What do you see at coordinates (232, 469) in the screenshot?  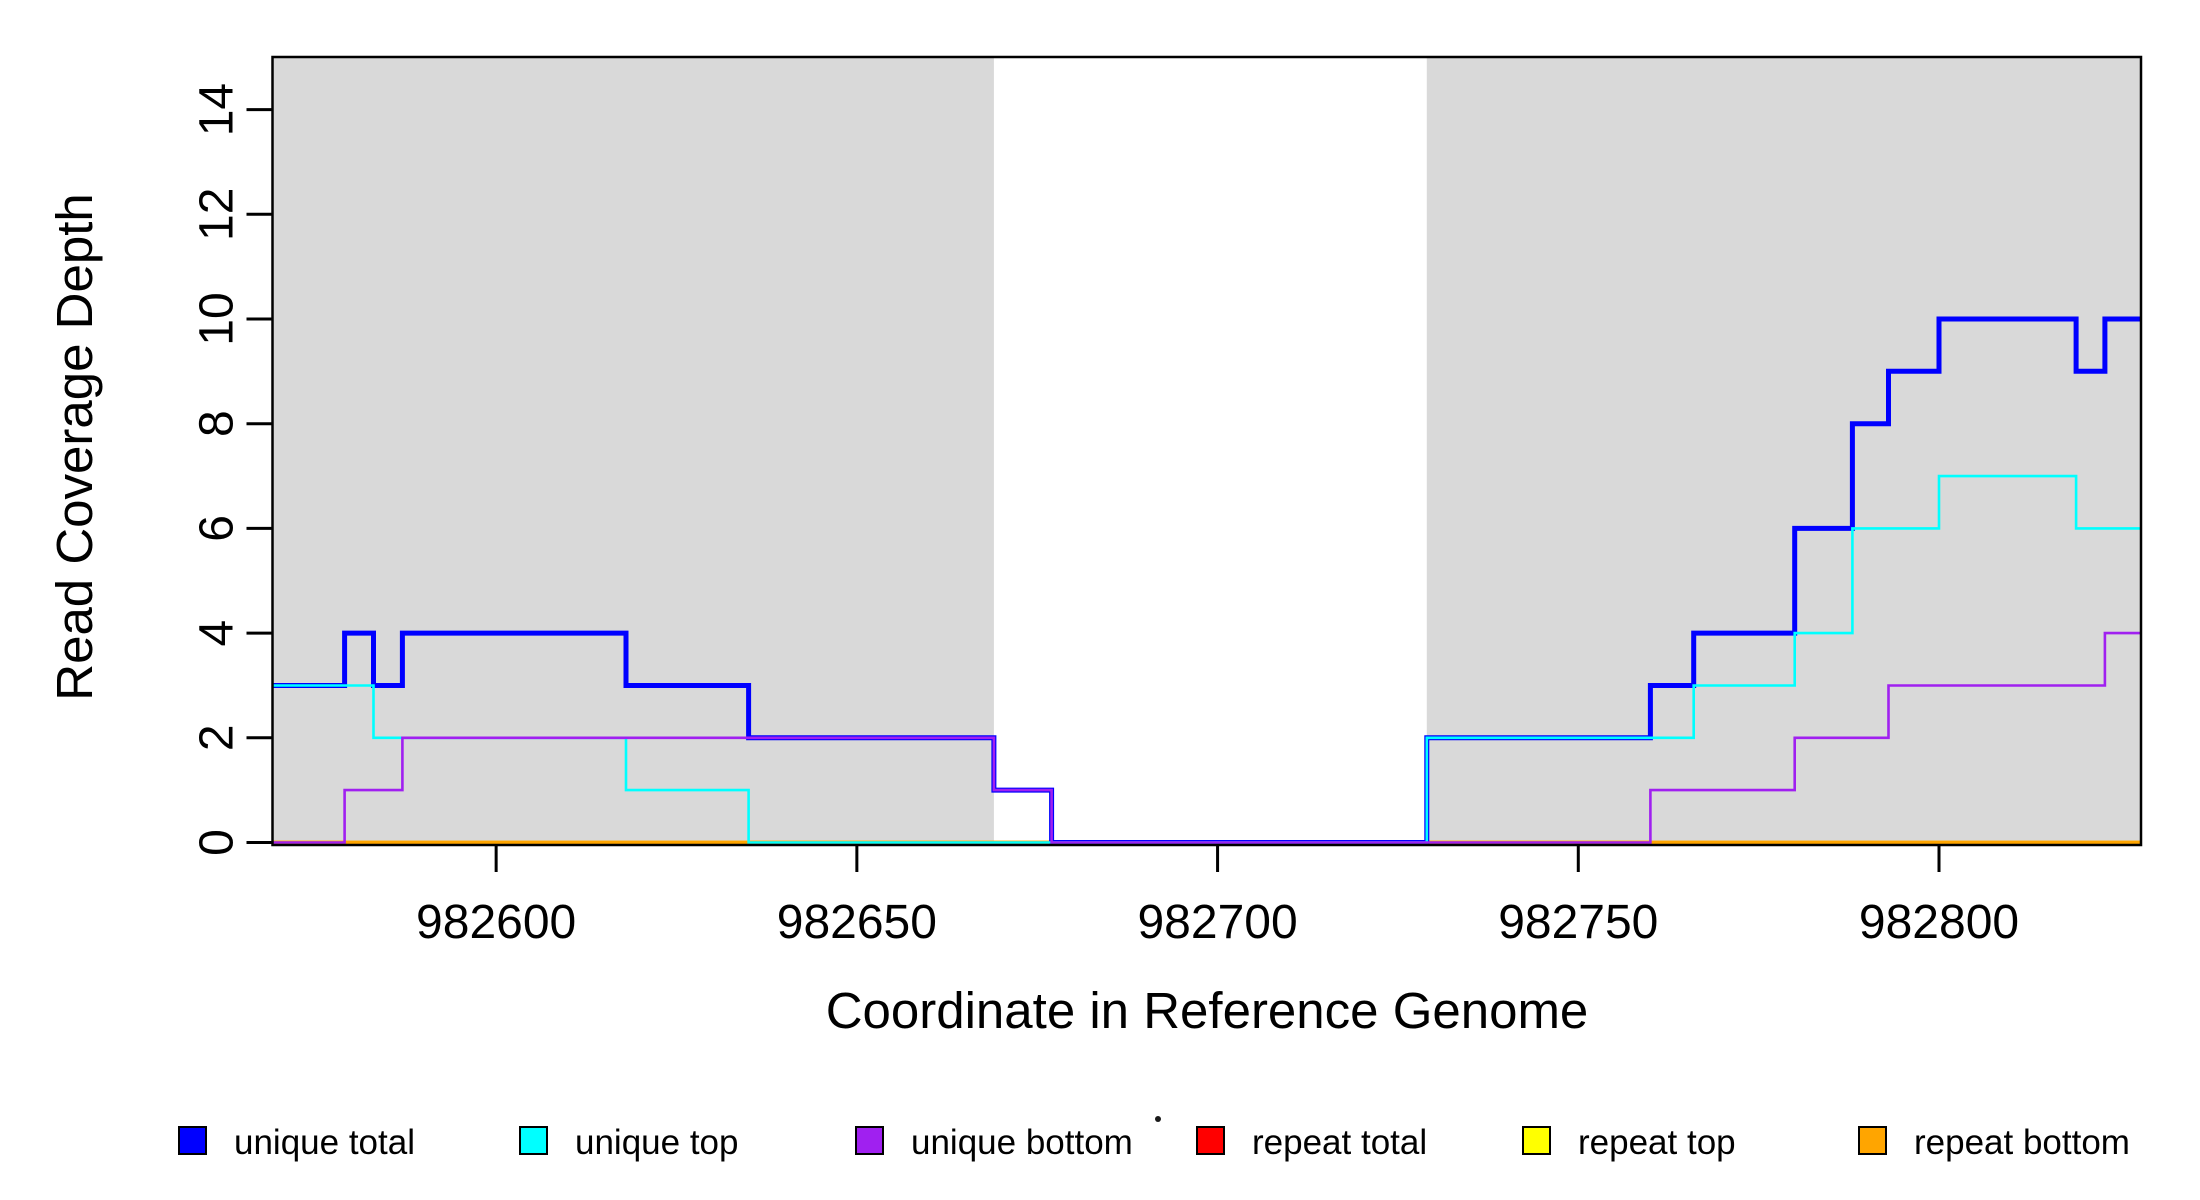 I see `y-axis: 0 2 4 6 8 10 12 14` at bounding box center [232, 469].